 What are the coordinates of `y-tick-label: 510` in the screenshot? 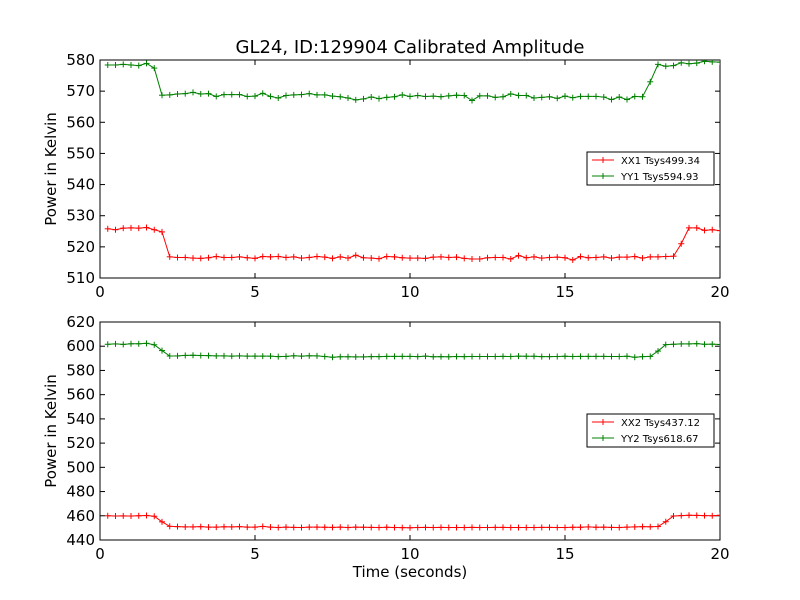 It's located at (80, 278).